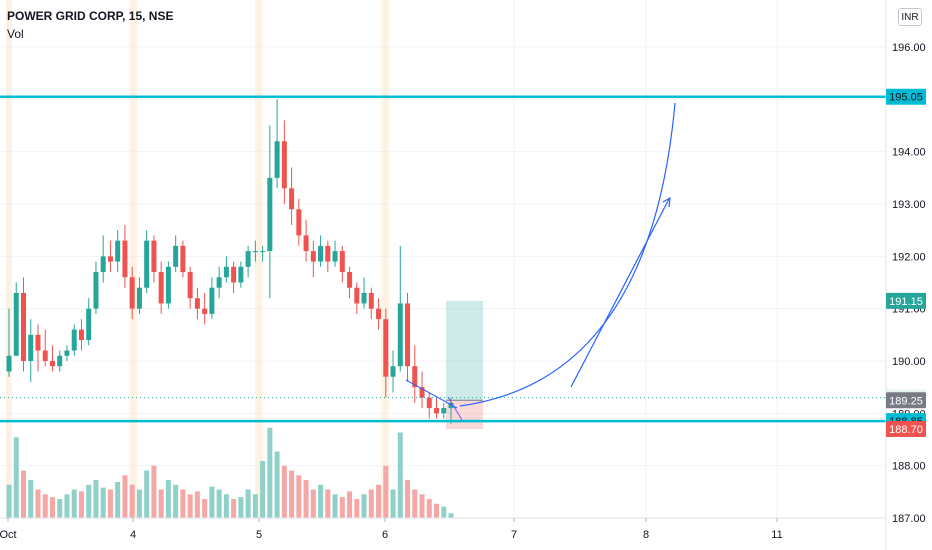 The height and width of the screenshot is (550, 932). I want to click on long-position-tool, so click(464, 365).